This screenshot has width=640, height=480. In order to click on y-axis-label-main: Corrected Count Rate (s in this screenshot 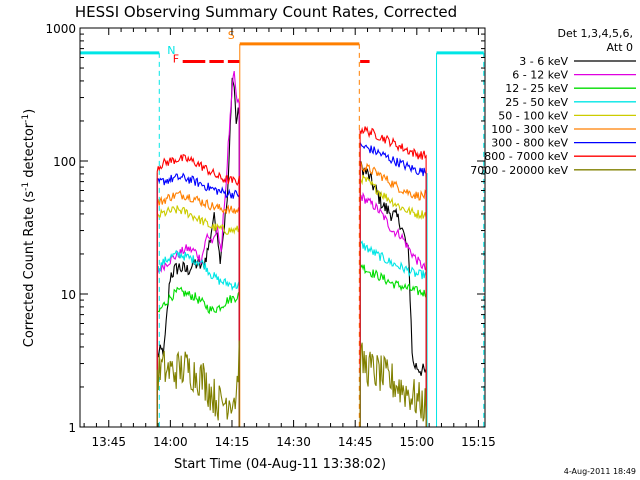, I will do `click(29, 269)`.